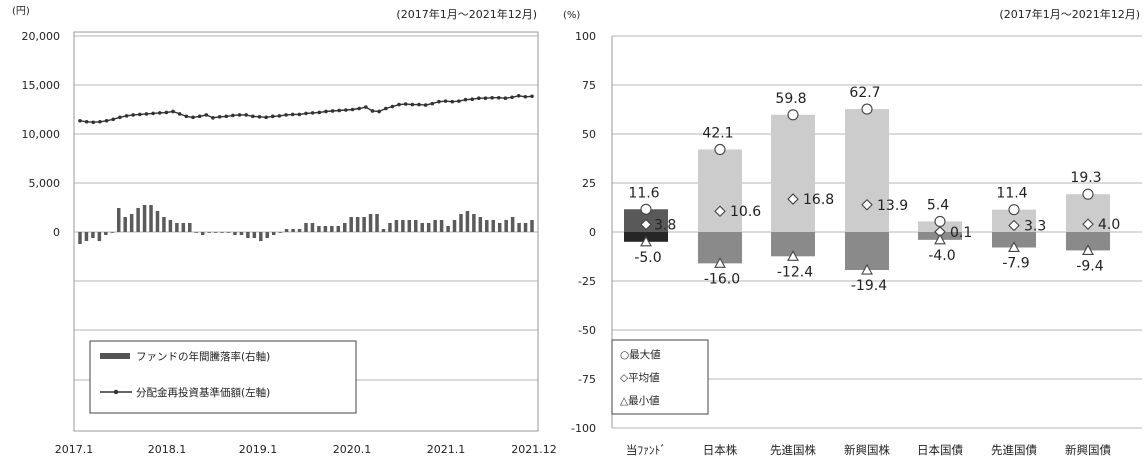 The image size is (1144, 465). I want to click on right-category-labels: 当ﾌｧﾝﾄﾞ 日本株 先進国株 新興国株 日本国債 先進国債 新興国債, so click(869, 450).